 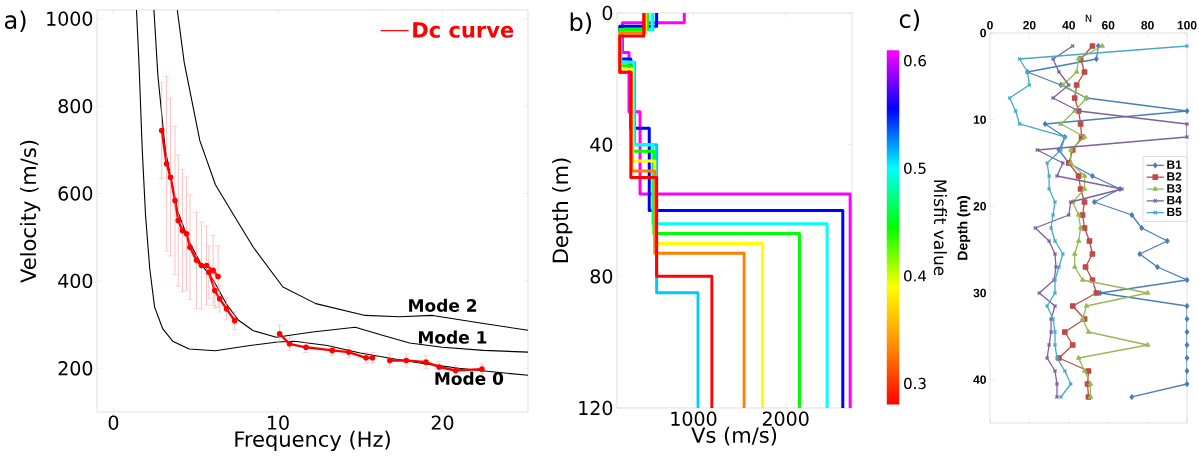 What do you see at coordinates (1174, 188) in the screenshot?
I see `legend-label: B3` at bounding box center [1174, 188].